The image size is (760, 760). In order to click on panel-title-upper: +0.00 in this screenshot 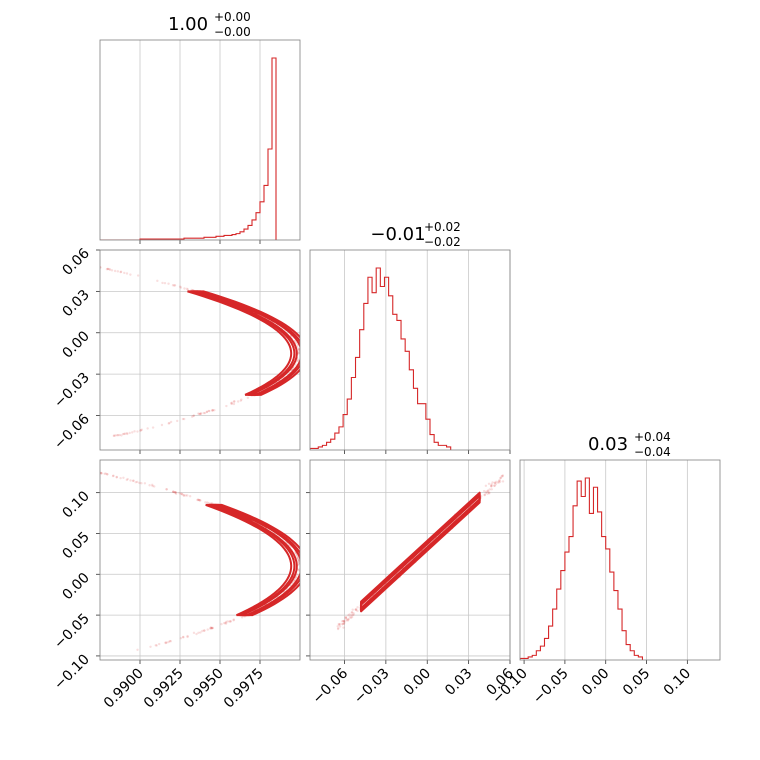, I will do `click(232, 17)`.